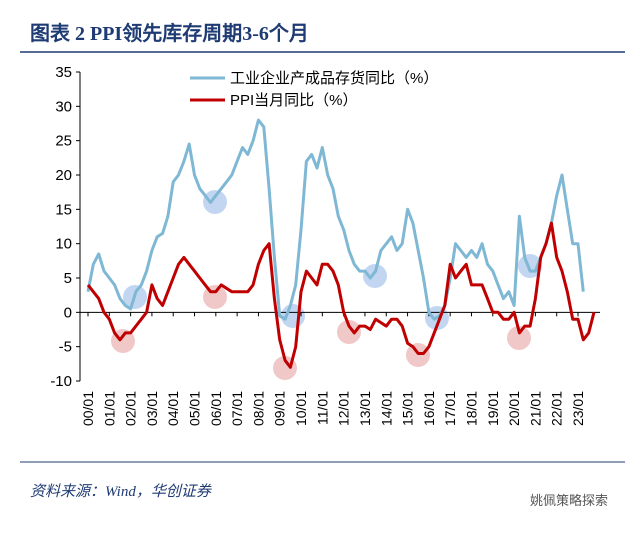 The image size is (640, 533). I want to click on y-tick-label: 35, so click(63, 72).